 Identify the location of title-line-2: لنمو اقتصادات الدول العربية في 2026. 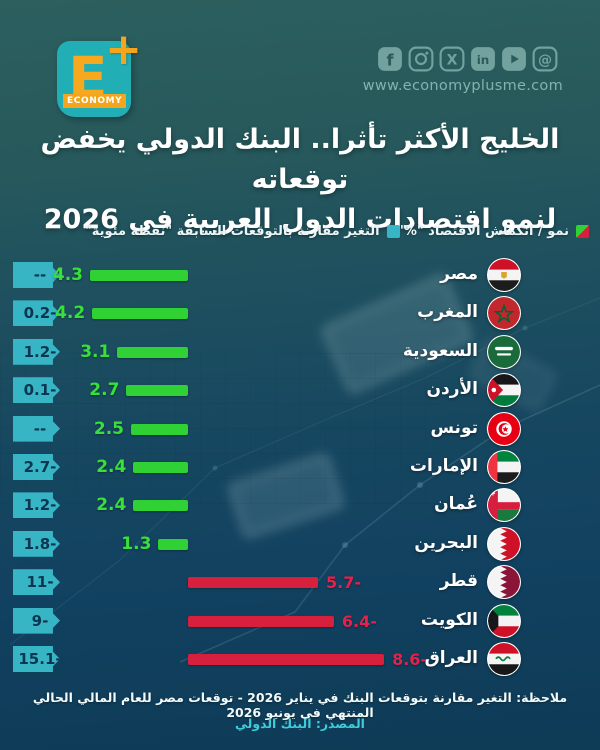
(300, 219).